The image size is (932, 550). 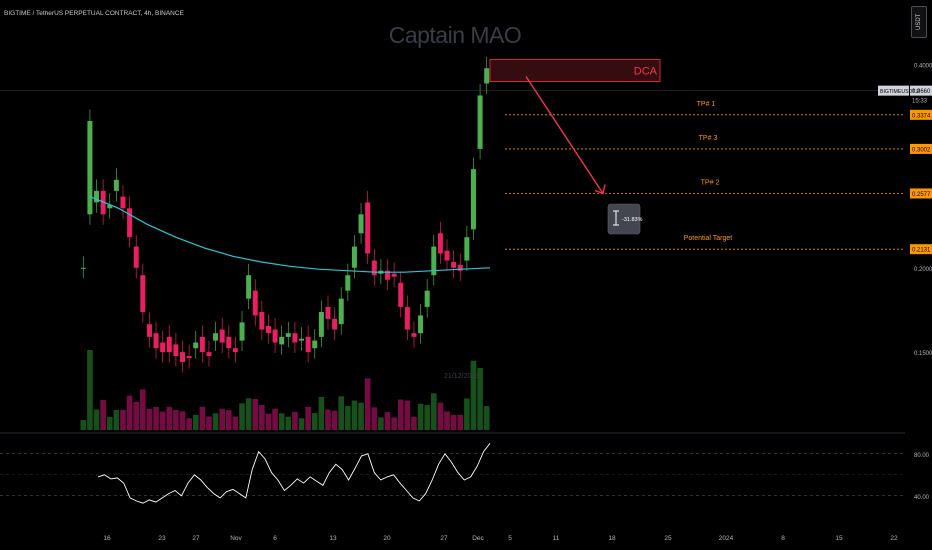 I want to click on time-axis: 16 23 27 Nov 6 13 20 27 Dec 5 11 18 25 2024 8 15 22, so click(x=500, y=538).